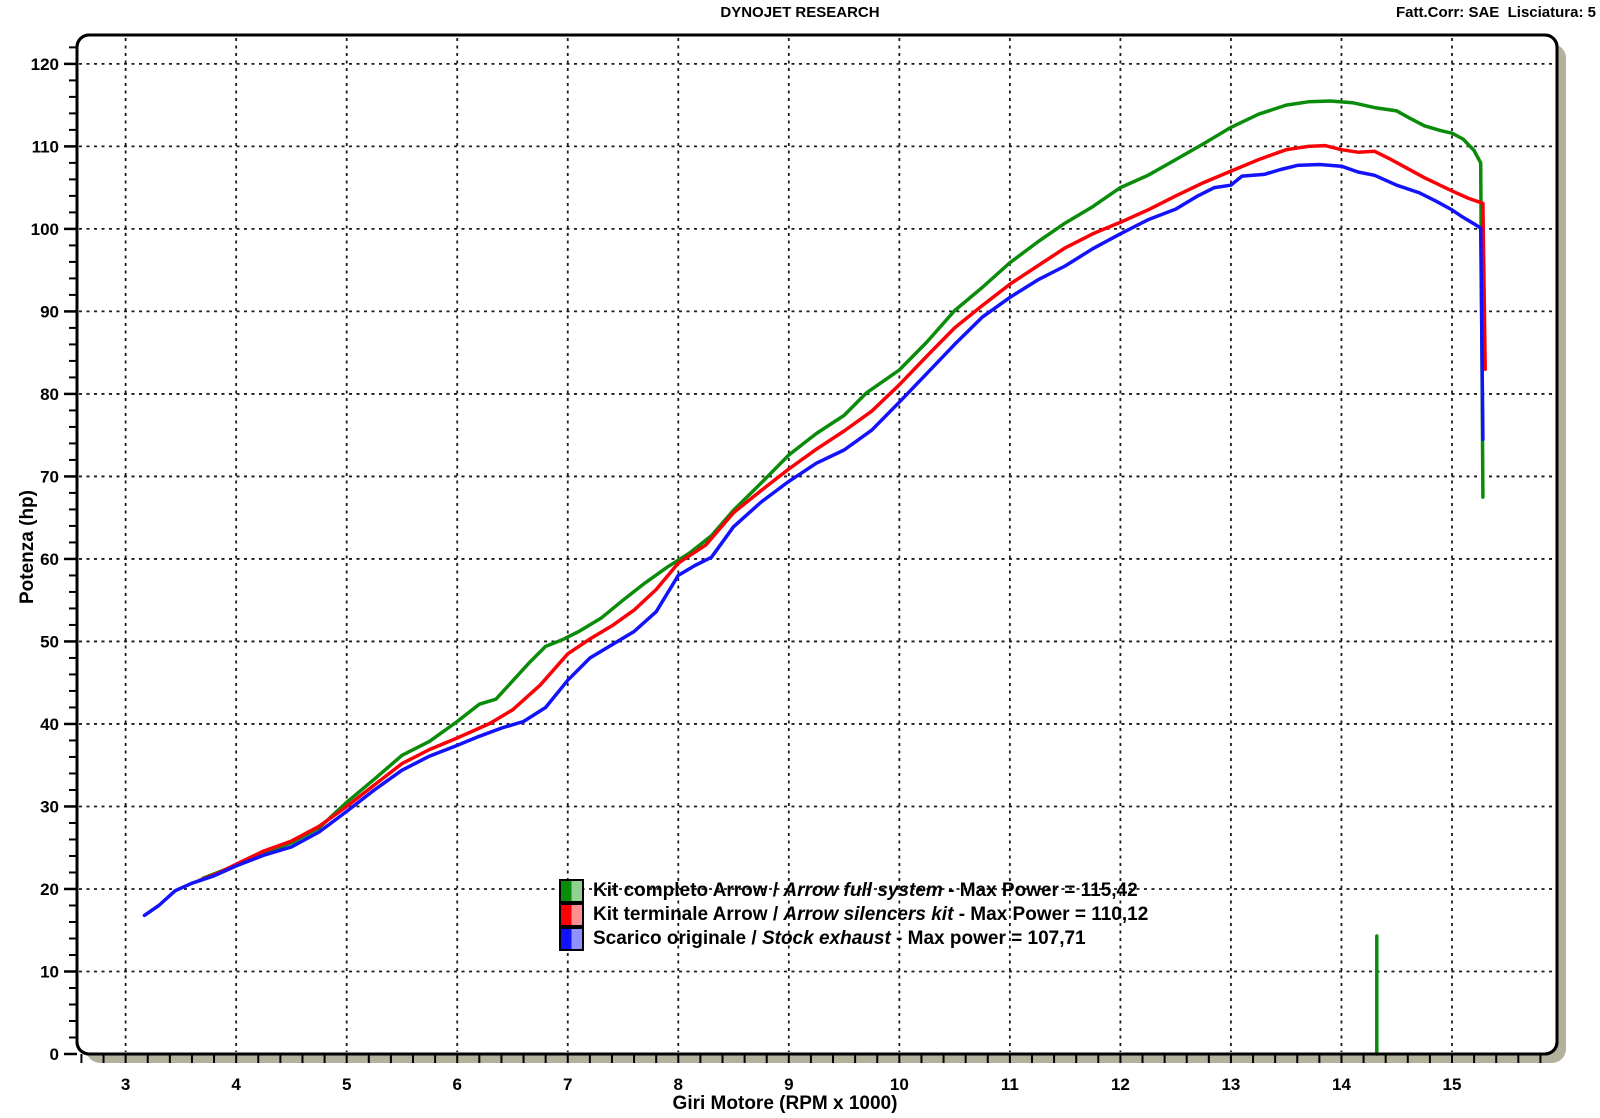  I want to click on svg-text: 40, so click(49, 724).